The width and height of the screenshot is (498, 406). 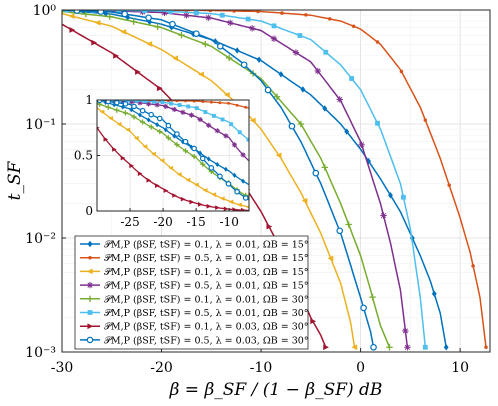 What do you see at coordinates (40, 353) in the screenshot?
I see `y-tick-label: 10⁻³` at bounding box center [40, 353].